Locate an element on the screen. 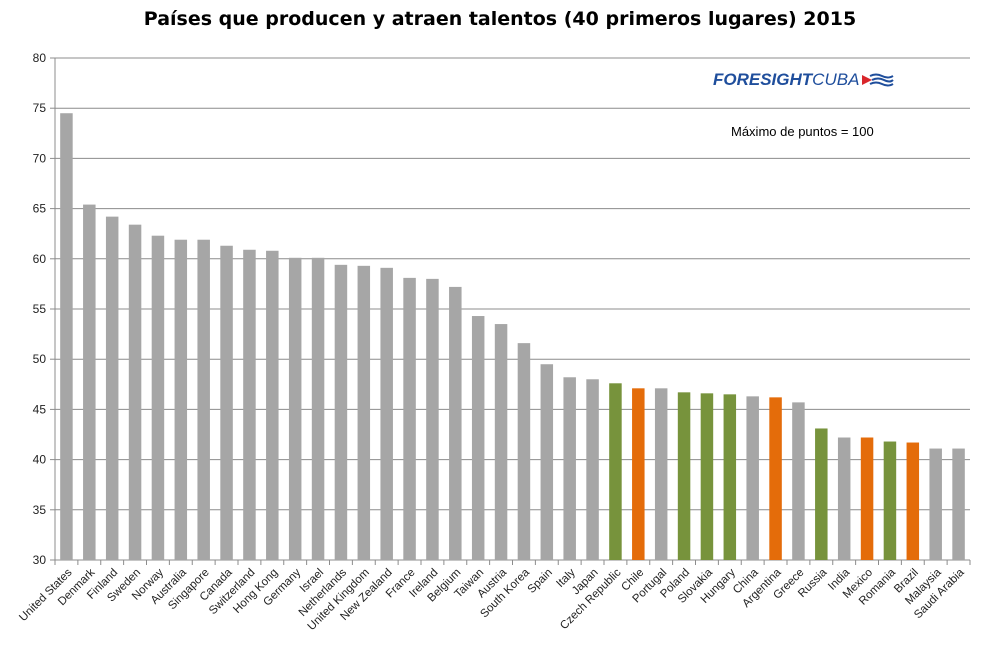  y-tick-label: 70 is located at coordinates (40, 158).